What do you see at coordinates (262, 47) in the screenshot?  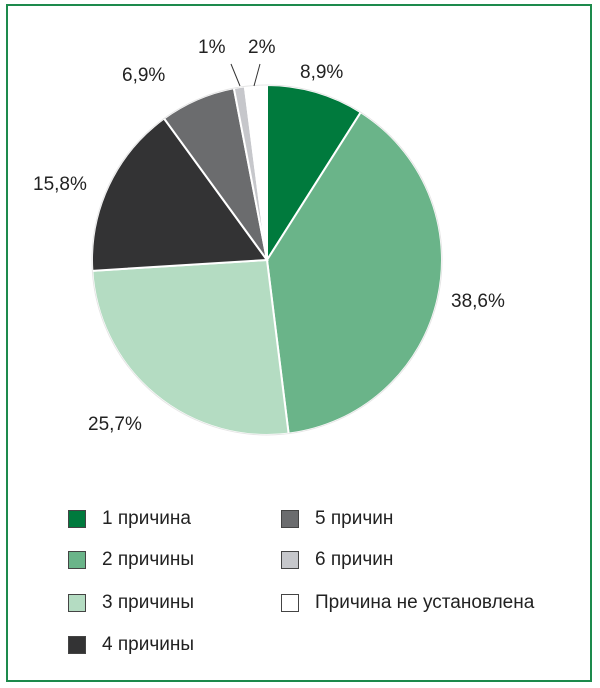 I see `slice-value-label: 2%` at bounding box center [262, 47].